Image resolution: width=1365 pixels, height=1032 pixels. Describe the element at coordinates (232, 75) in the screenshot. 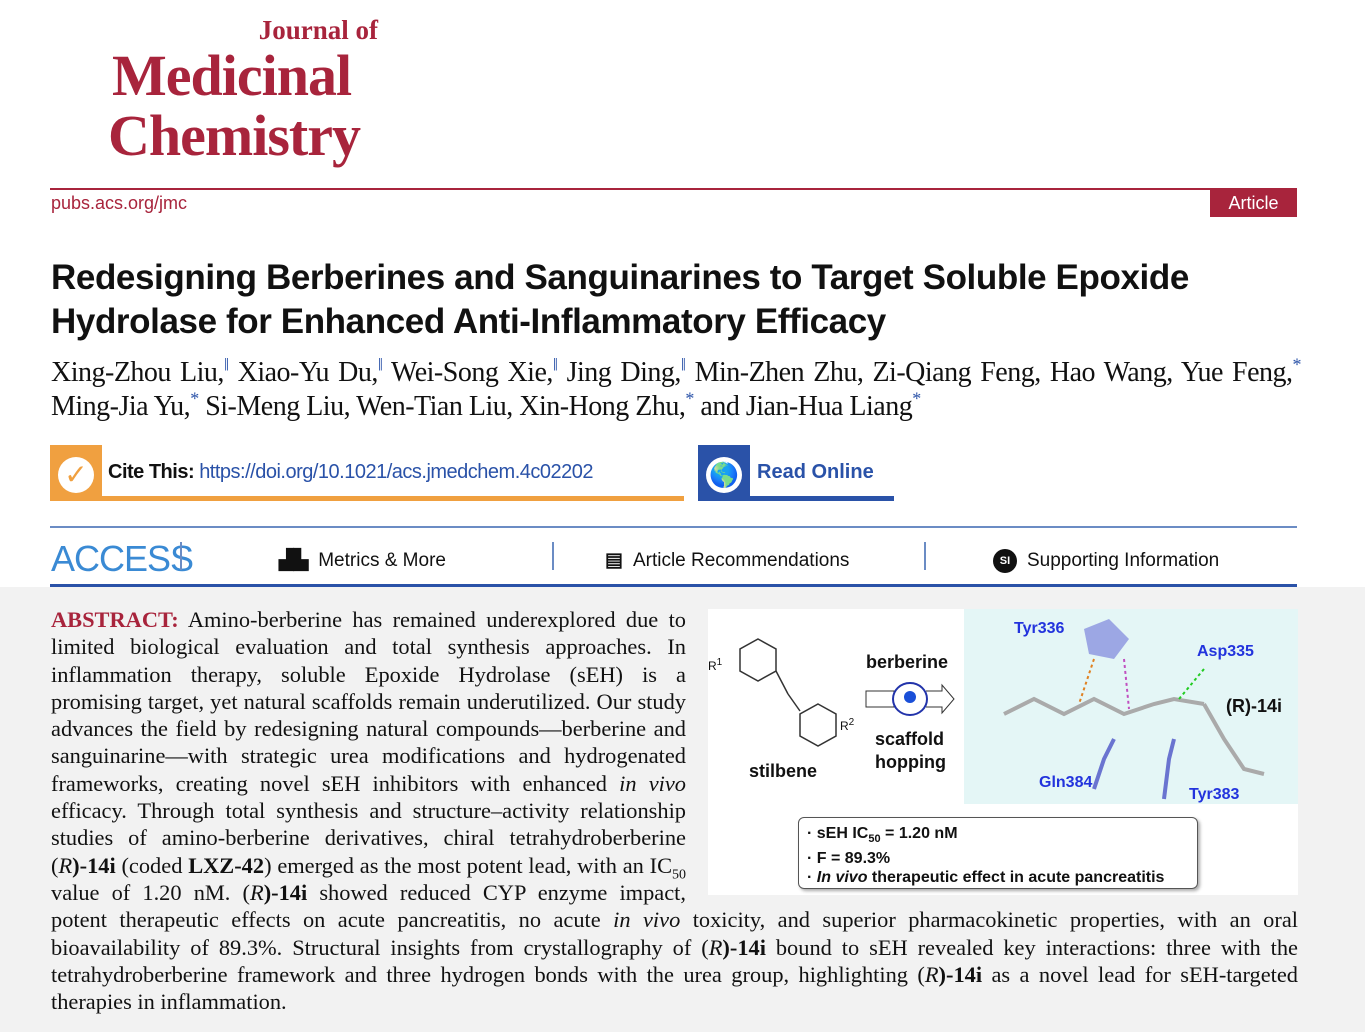

I see `logo-line-2: Medicinal` at that location.